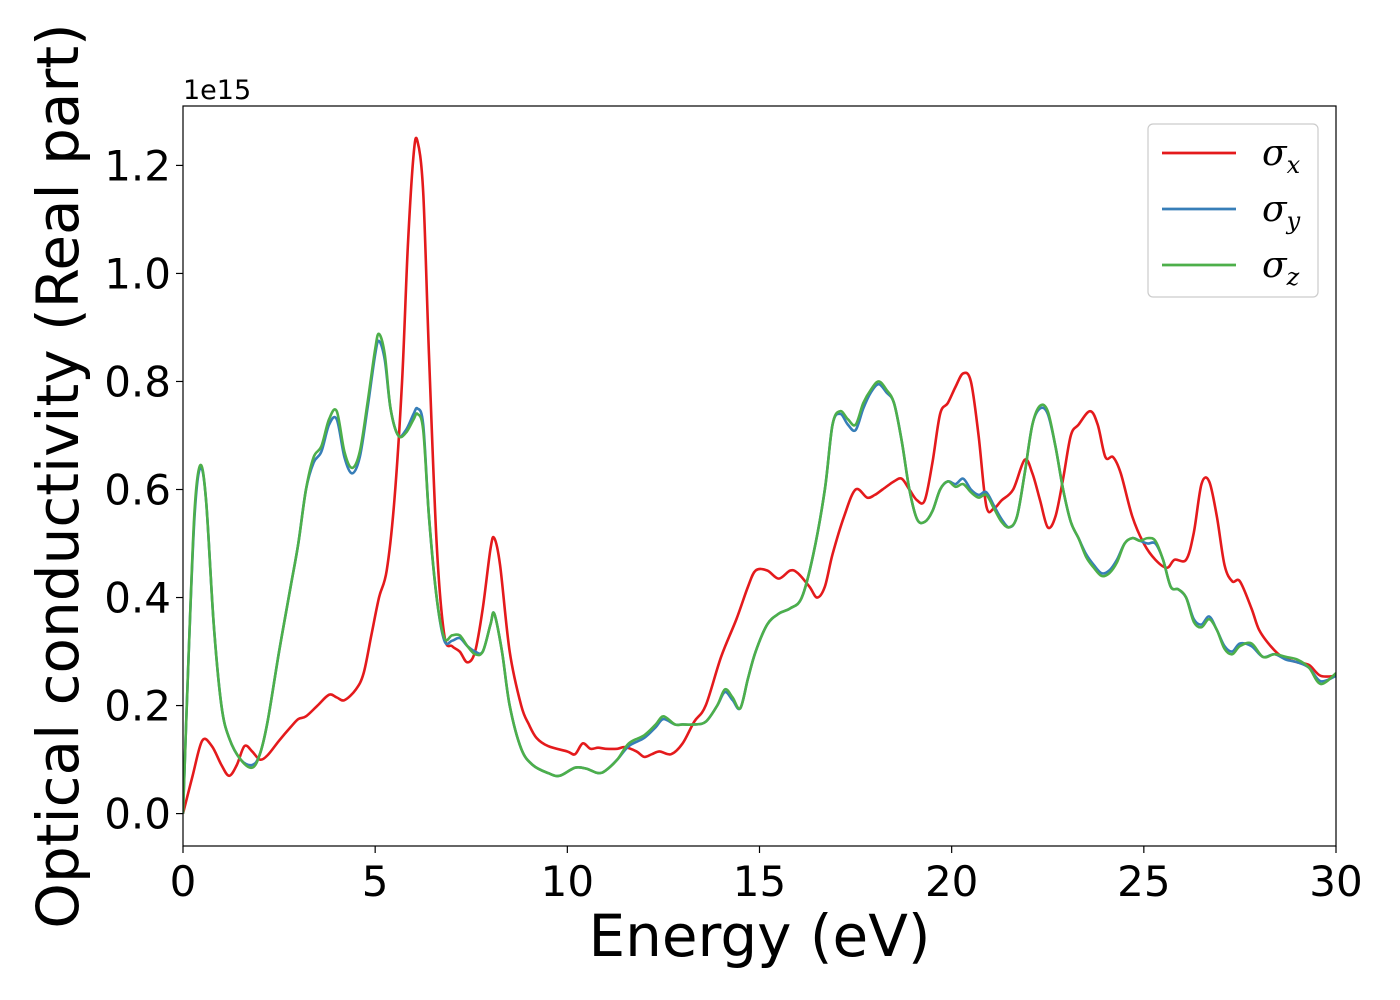 This screenshot has height=1000, width=1400. What do you see at coordinates (137, 273) in the screenshot?
I see `y-tick-label: 1.0` at bounding box center [137, 273].